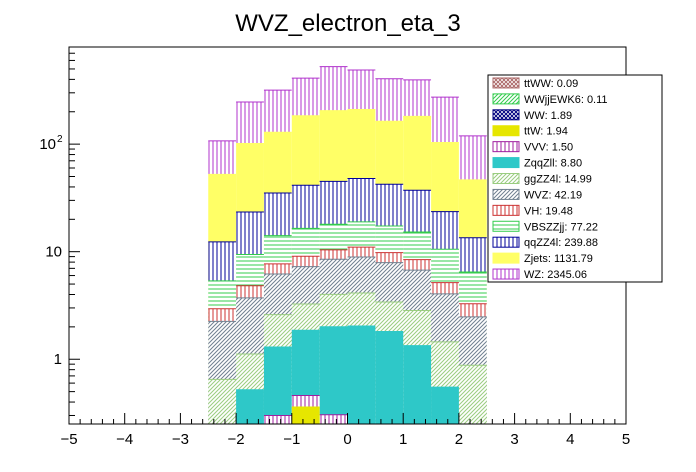  What do you see at coordinates (506, 242) in the screenshot?
I see `legend-swatch-qqzz4l` at bounding box center [506, 242].